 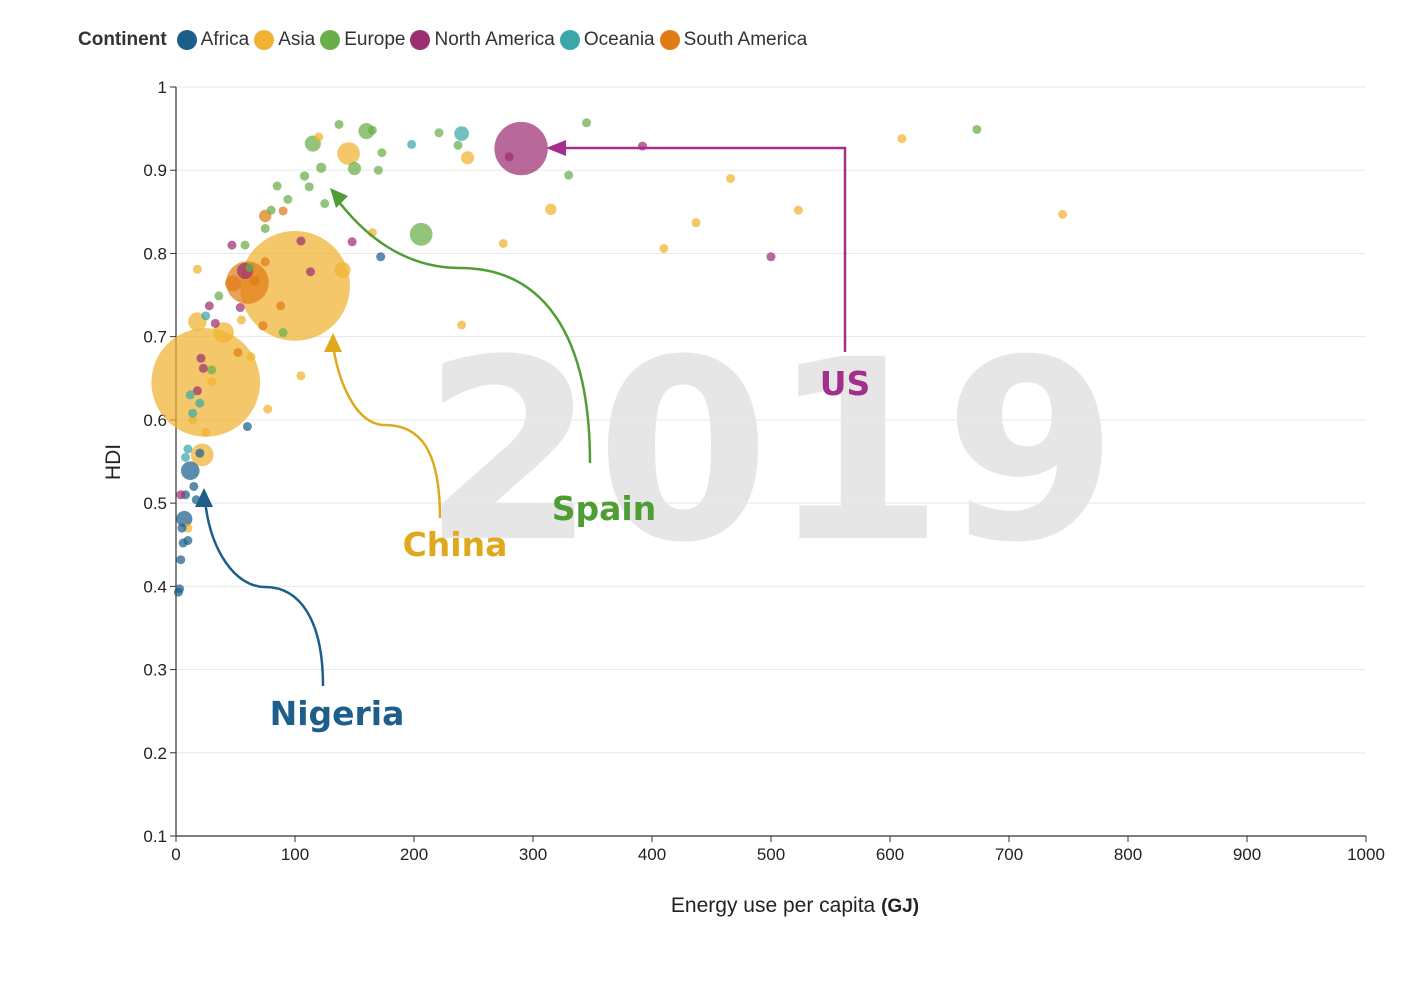 I want to click on legend-item-africa: Africa, so click(x=212, y=40).